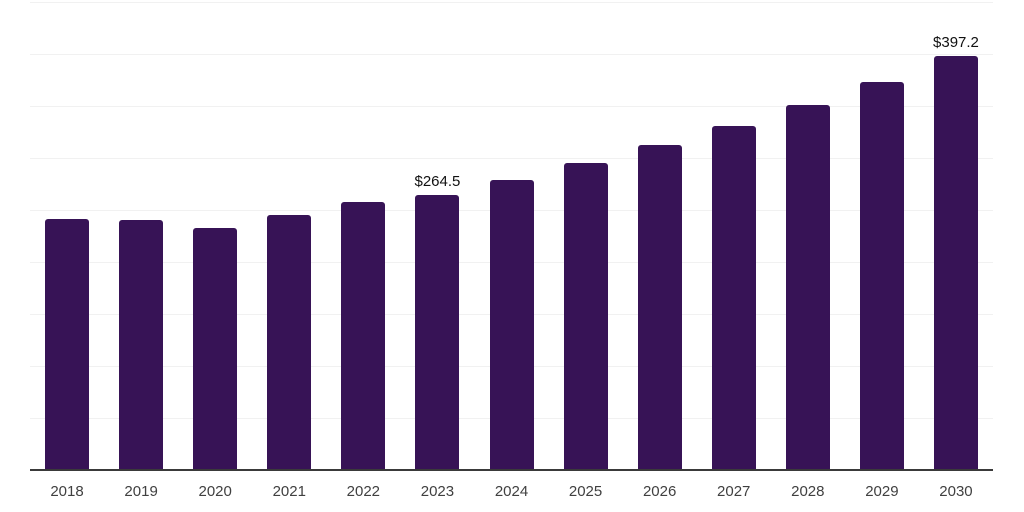 This screenshot has width=1024, height=512. Describe the element at coordinates (437, 181) in the screenshot. I see `bar-value-label-2023: $264.5` at that location.